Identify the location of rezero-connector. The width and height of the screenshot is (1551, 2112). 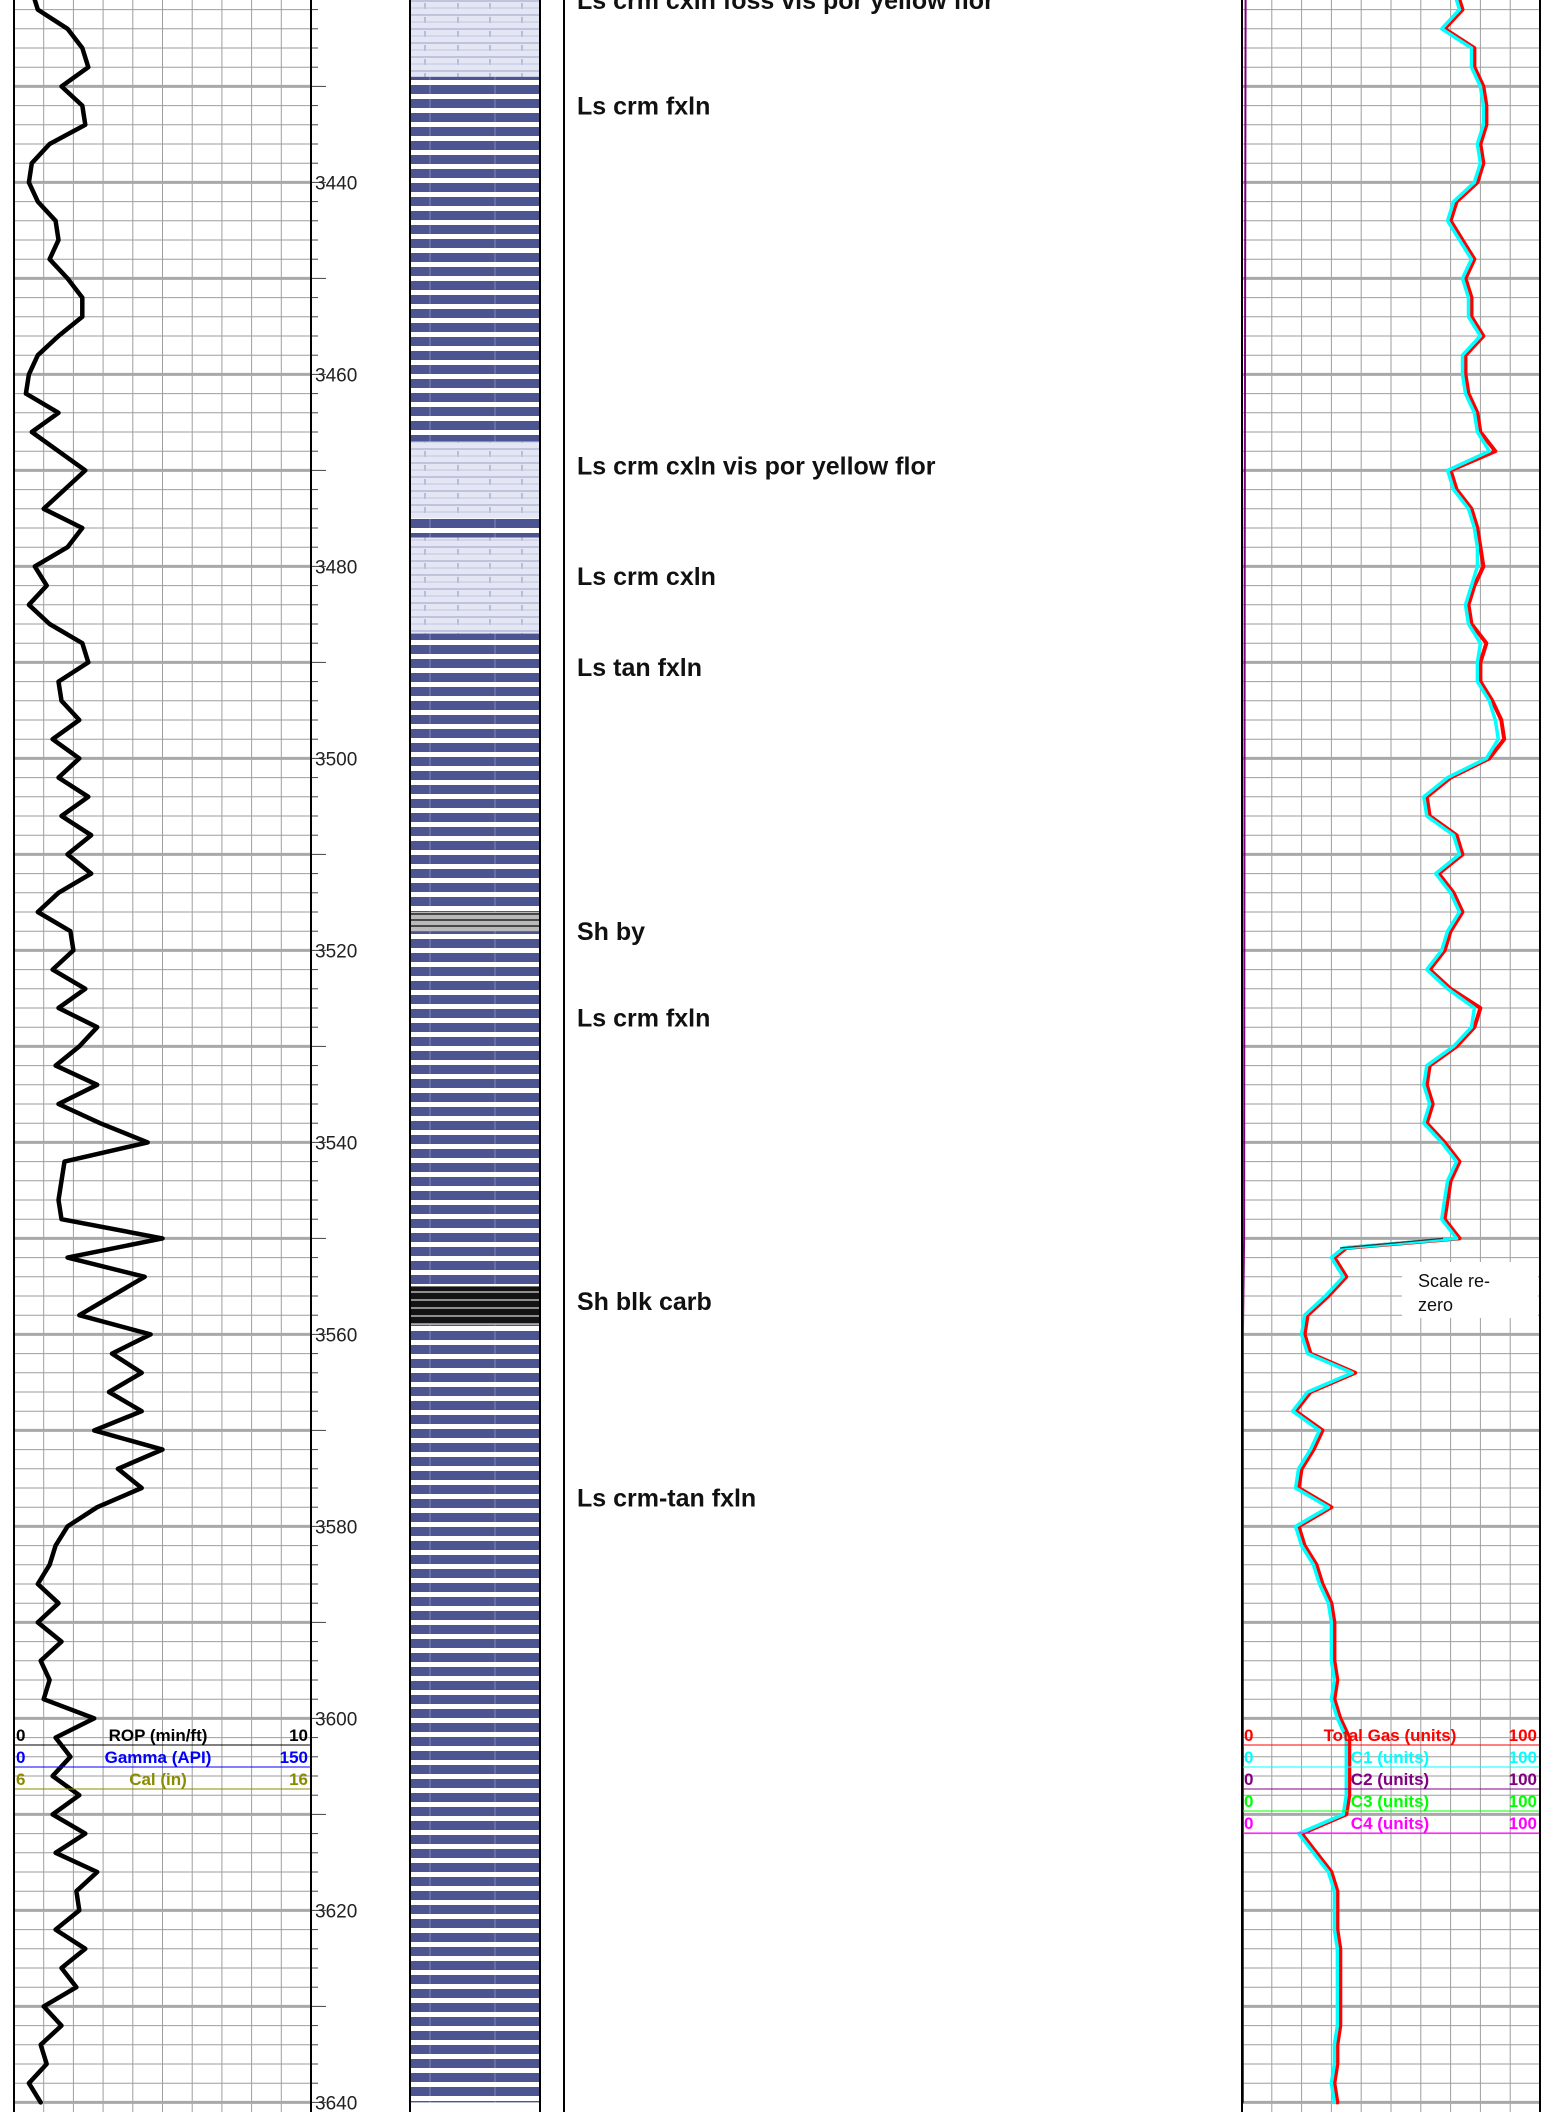
(1391, 1243).